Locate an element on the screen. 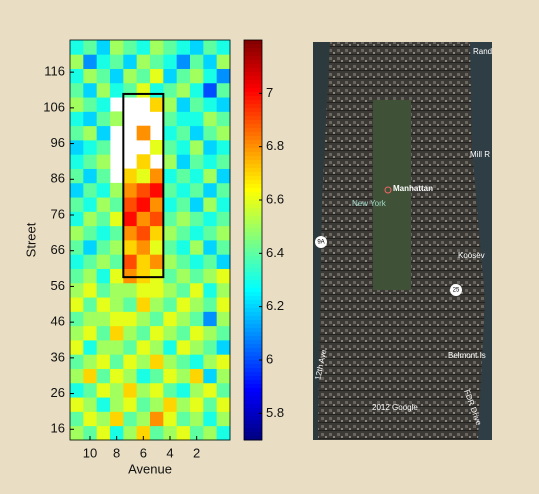 This screenshot has height=494, width=539. x-axis-label: Avenue is located at coordinates (150, 468).